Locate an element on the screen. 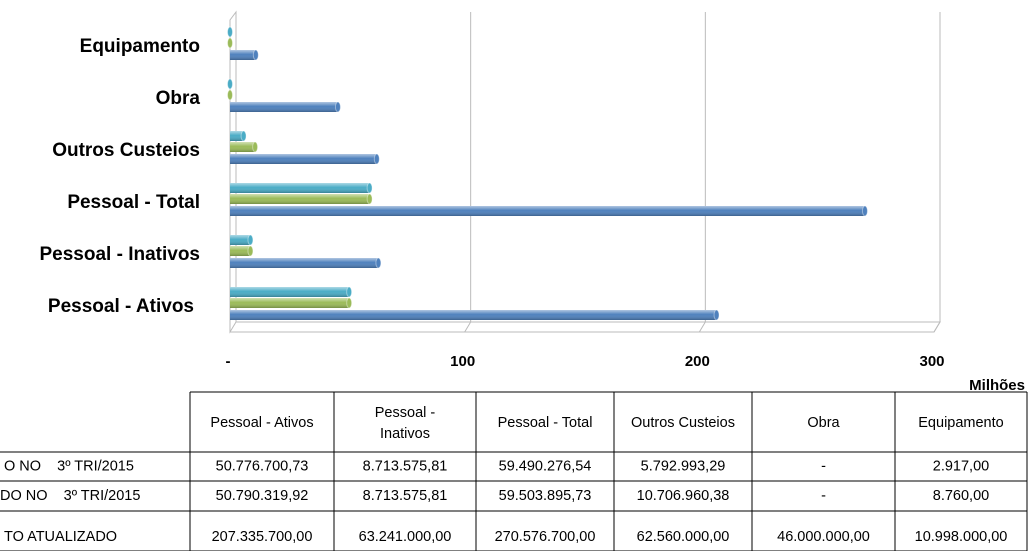 This screenshot has height=551, width=1029. x-tick-label: - is located at coordinates (228, 361).